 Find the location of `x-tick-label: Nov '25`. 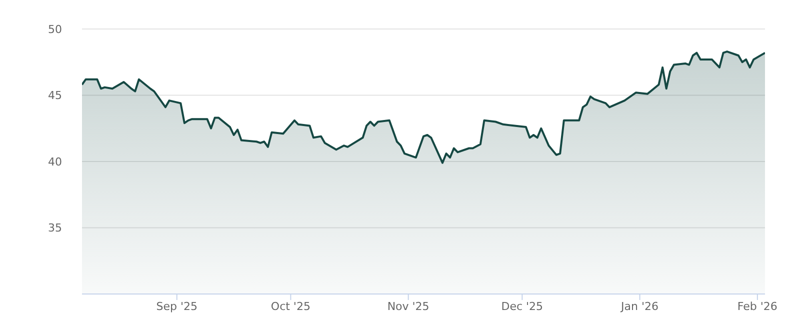

x-tick-label: Nov '25 is located at coordinates (408, 306).